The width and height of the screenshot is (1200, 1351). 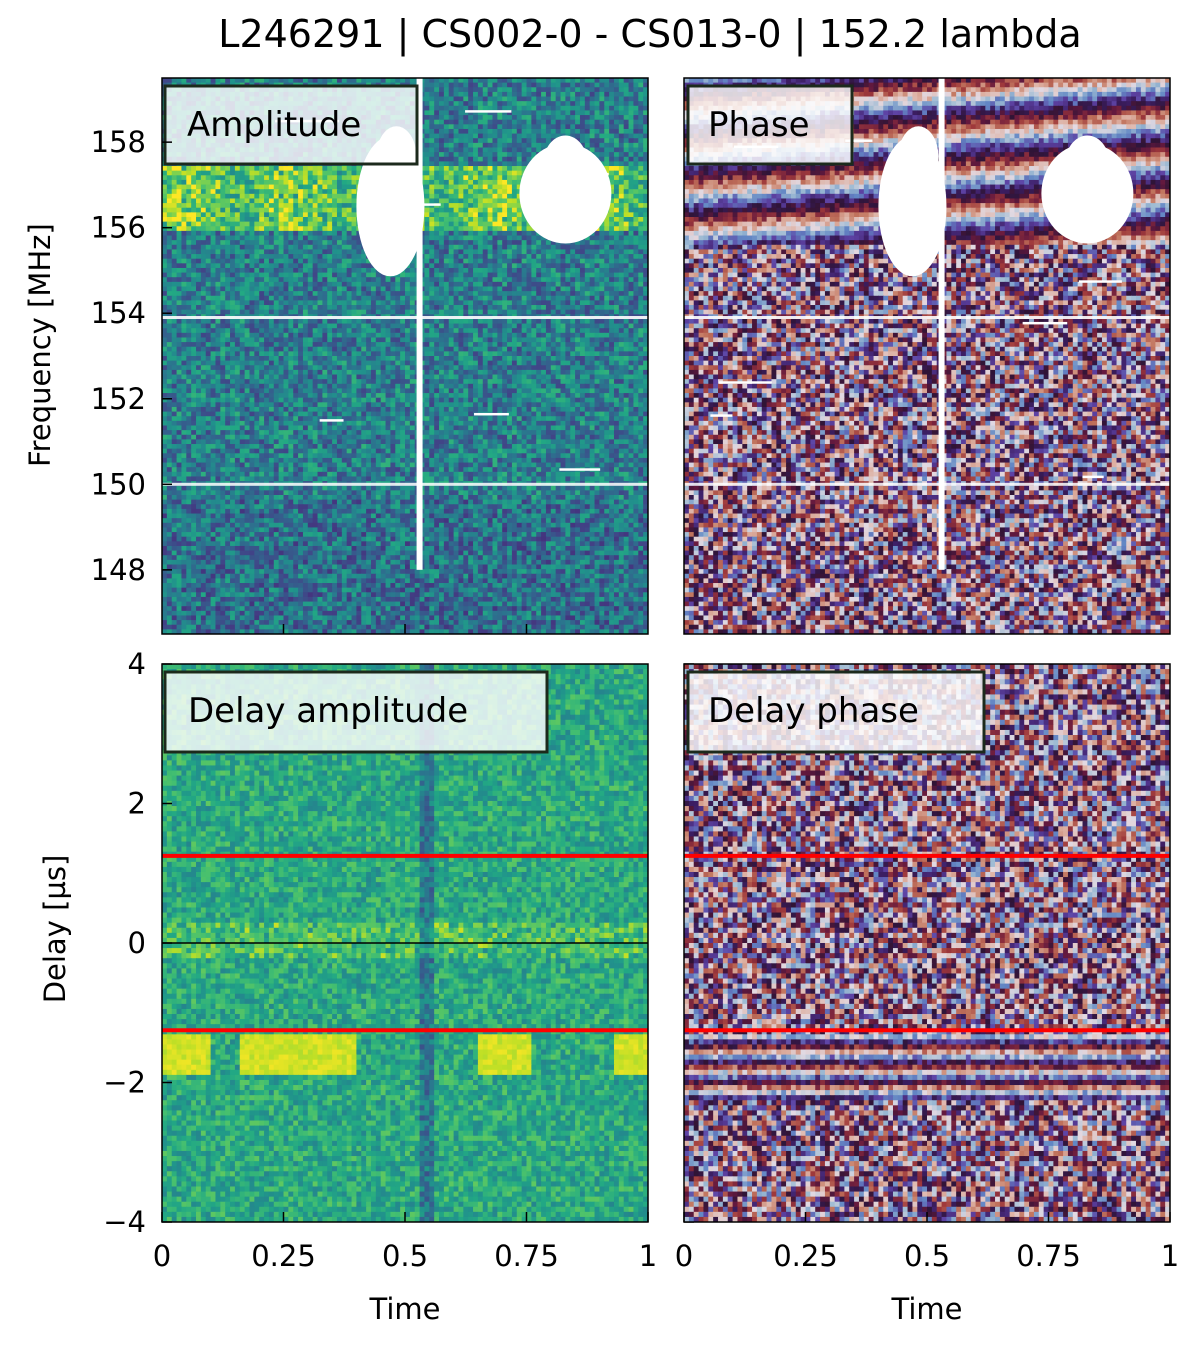 I want to click on frequency-tick-label: 158, so click(x=118, y=142).